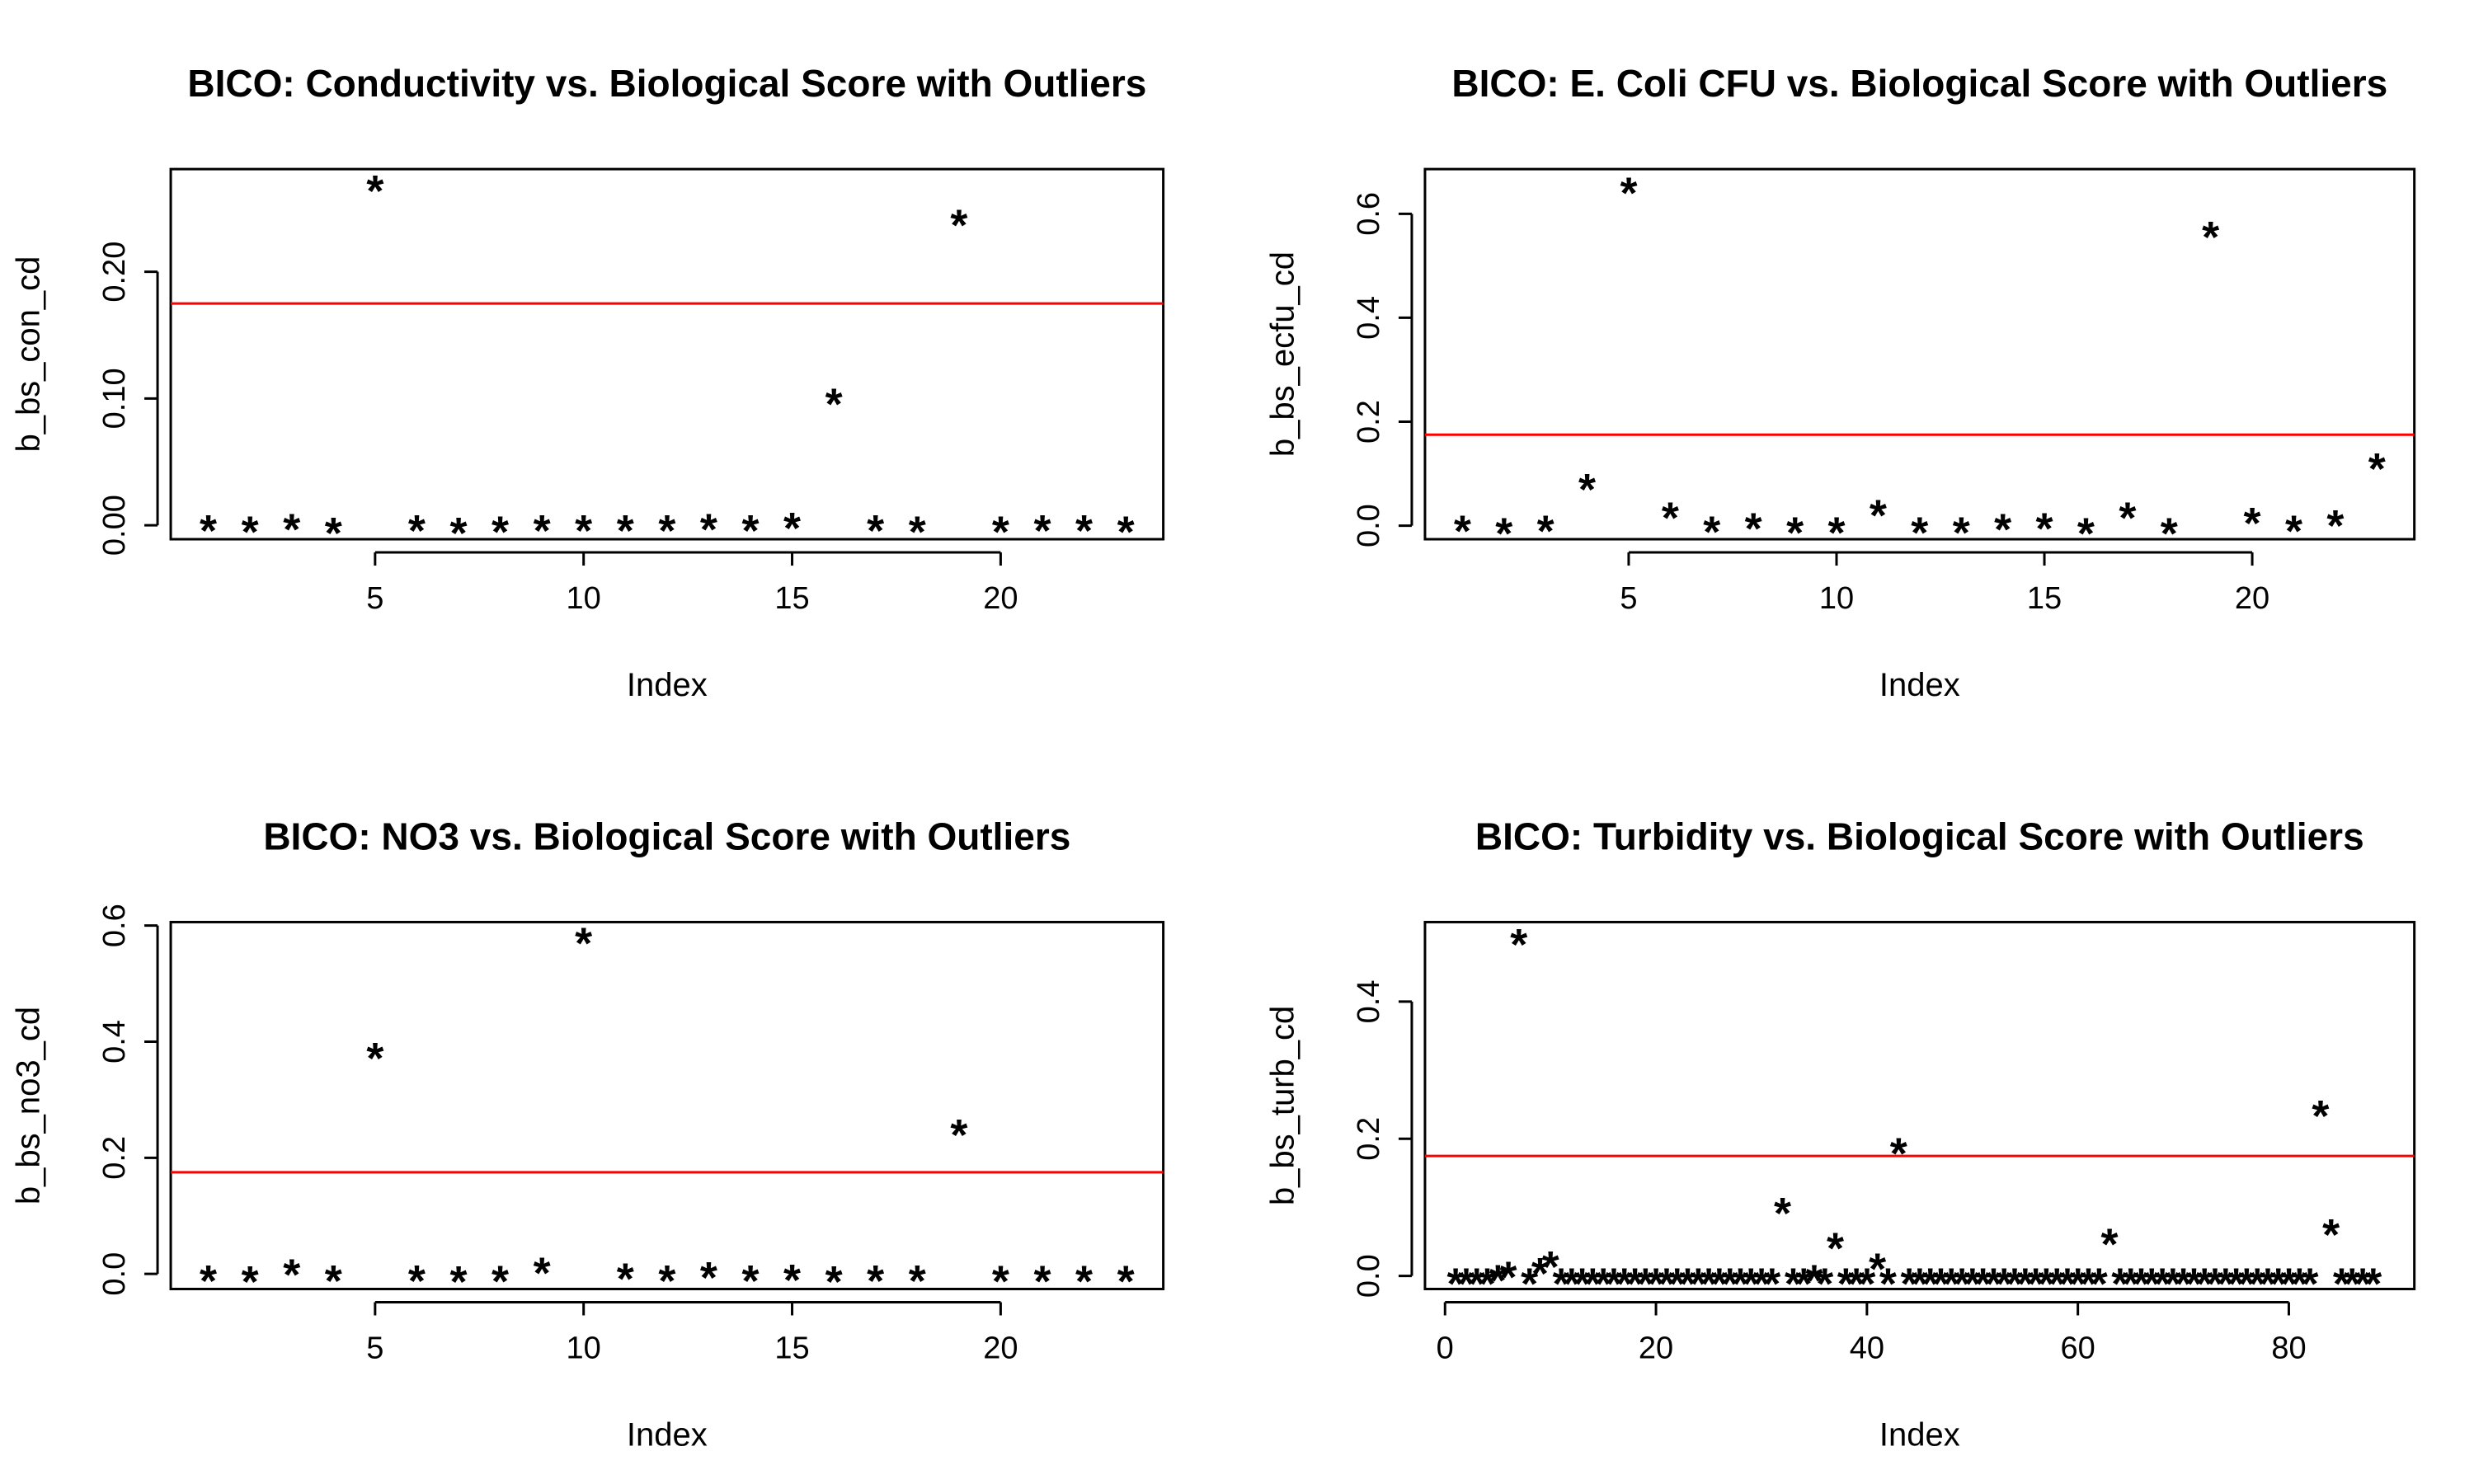 This screenshot has height=1484, width=2474. Describe the element at coordinates (1283, 354) in the screenshot. I see `y-axis-label: b_bs_ecfu_cd` at that location.